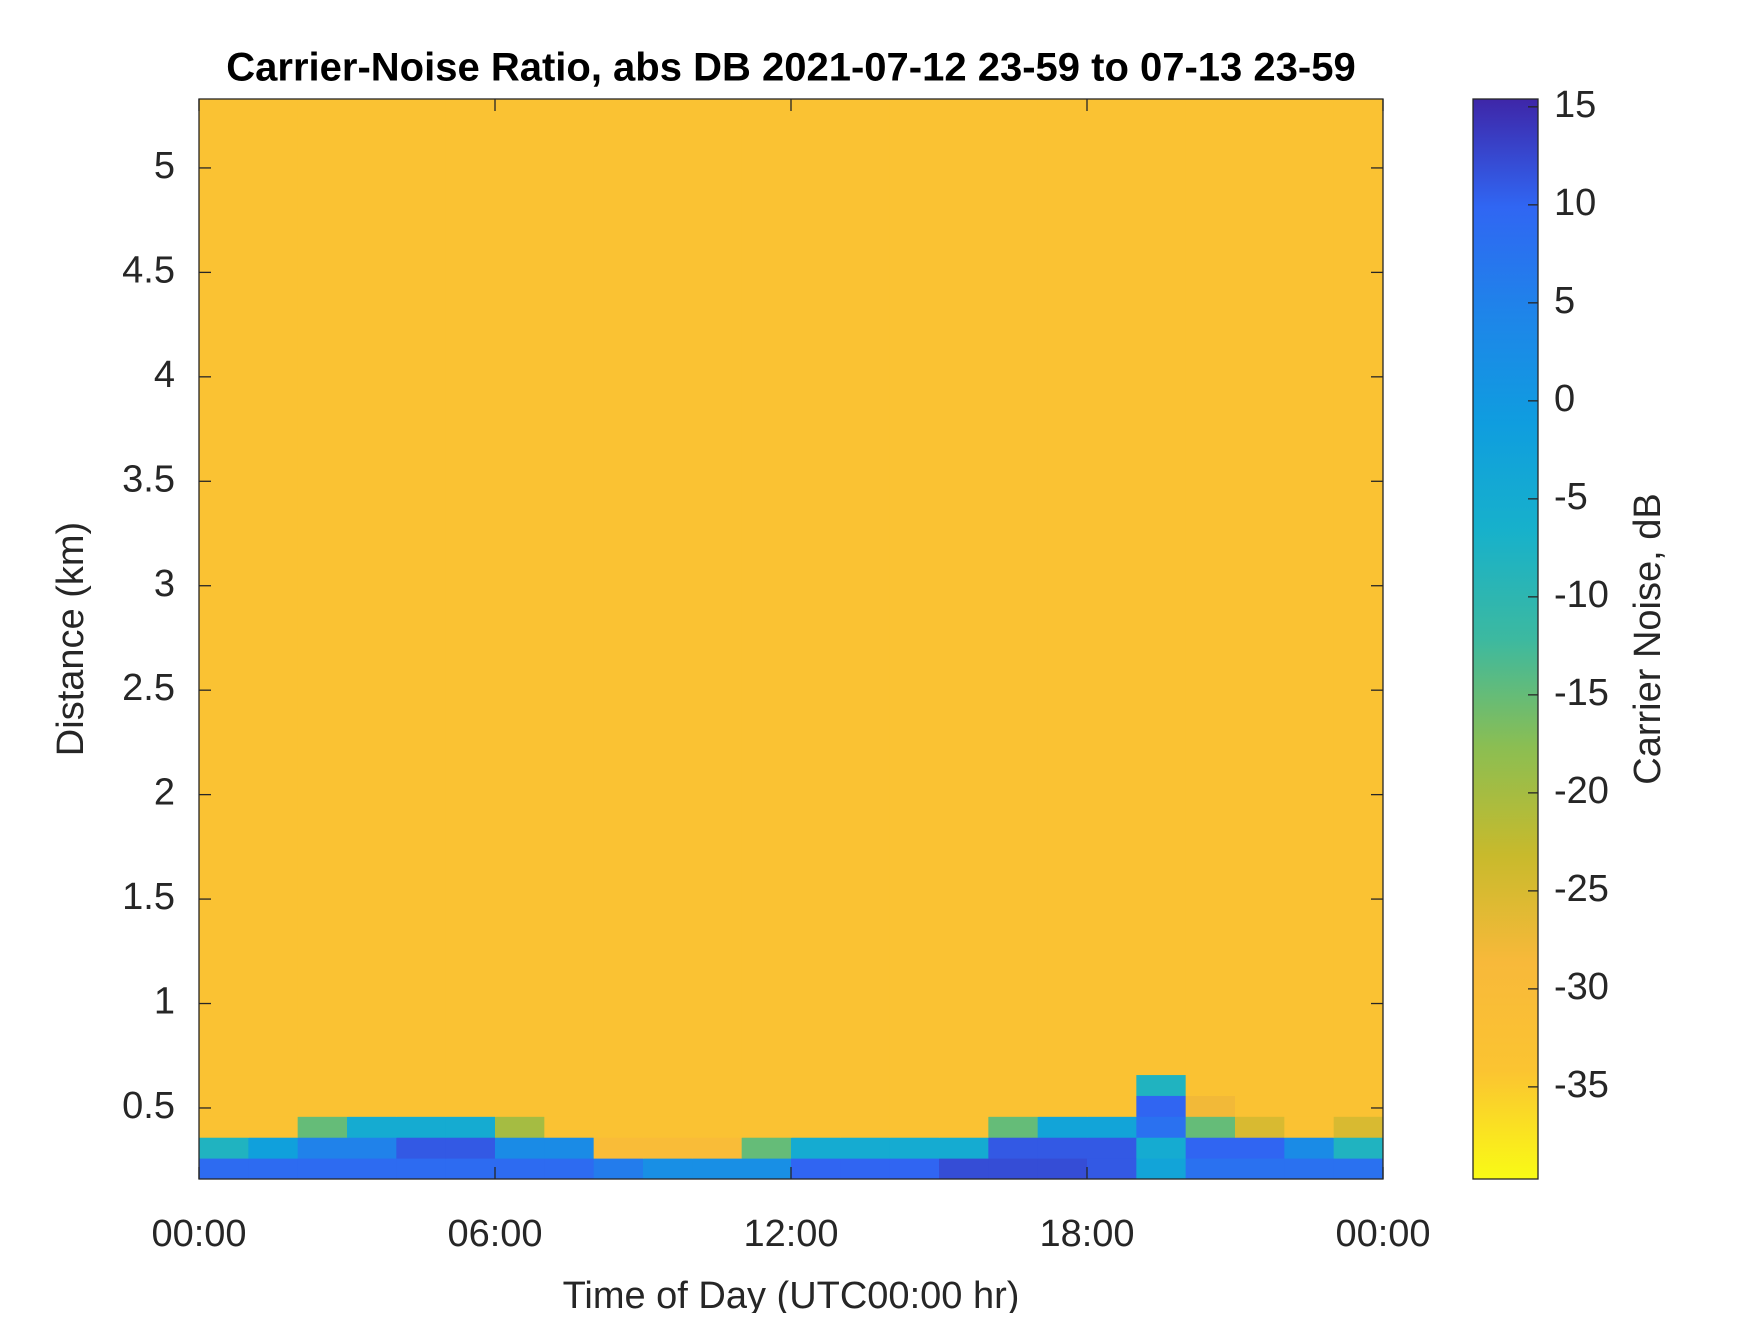  Describe the element at coordinates (1581, 987) in the screenshot. I see `colorbar-tick-label: -30` at that location.